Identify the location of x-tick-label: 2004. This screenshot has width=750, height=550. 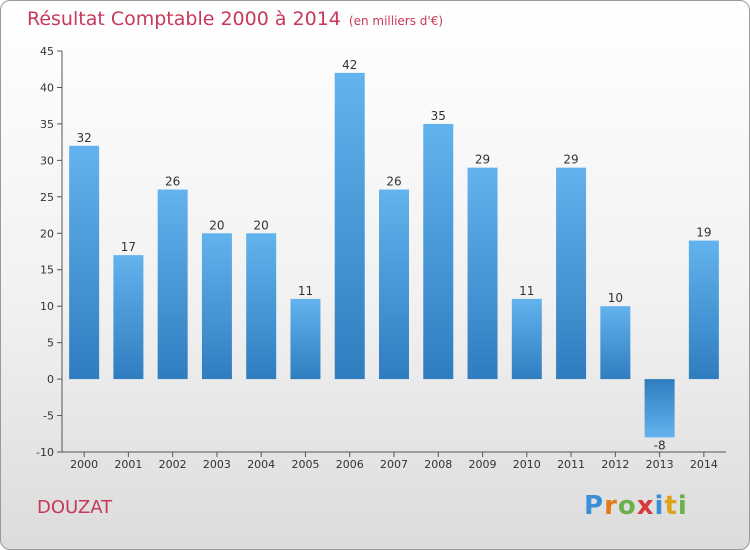
(261, 464).